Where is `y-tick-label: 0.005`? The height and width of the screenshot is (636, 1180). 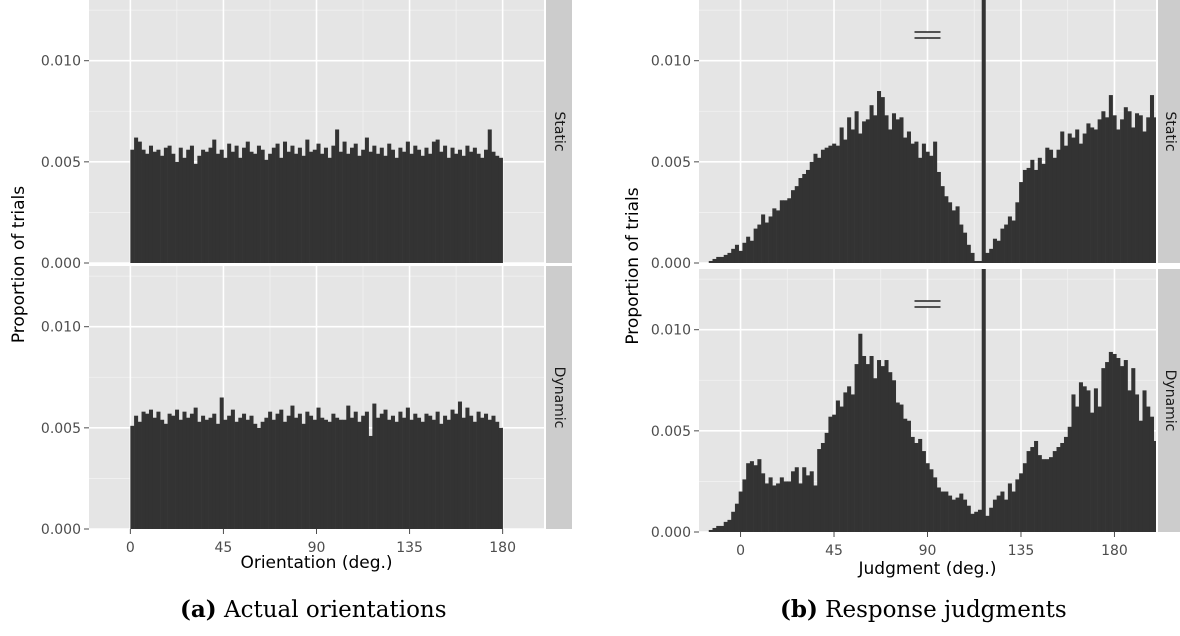 y-tick-label: 0.005 is located at coordinates (61, 429).